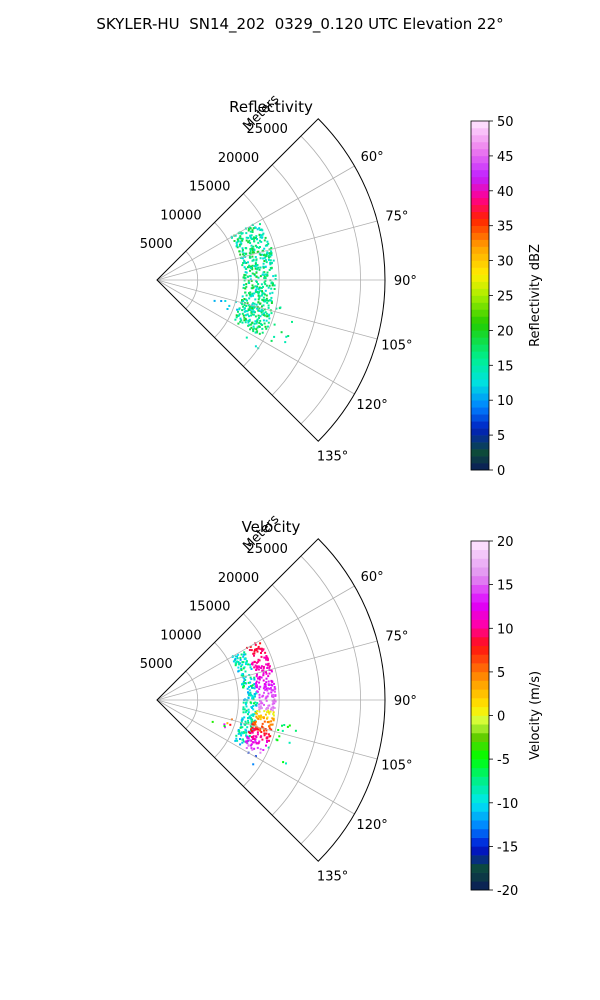 The width and height of the screenshot is (600, 1000). What do you see at coordinates (505, 157) in the screenshot?
I see `colorbar-tick-label: 45` at bounding box center [505, 157].